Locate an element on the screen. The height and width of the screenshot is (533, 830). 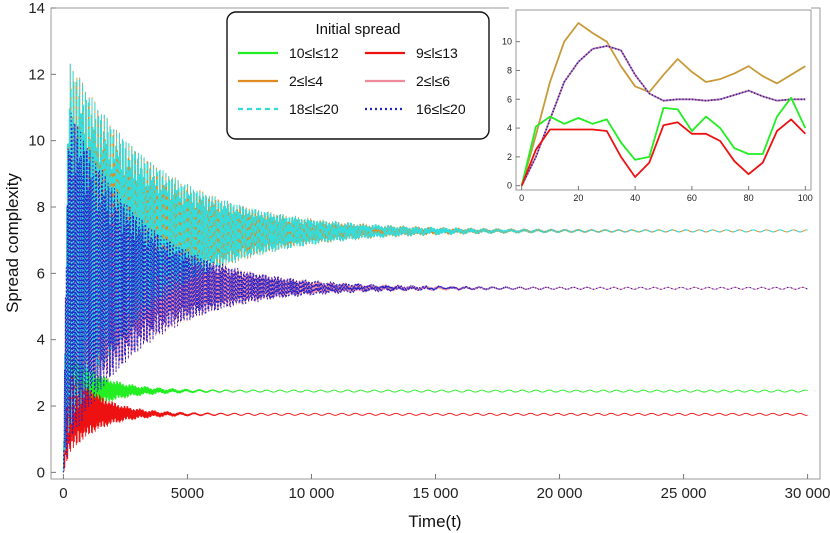
x-tick-label: 15 000 is located at coordinates (436, 493).